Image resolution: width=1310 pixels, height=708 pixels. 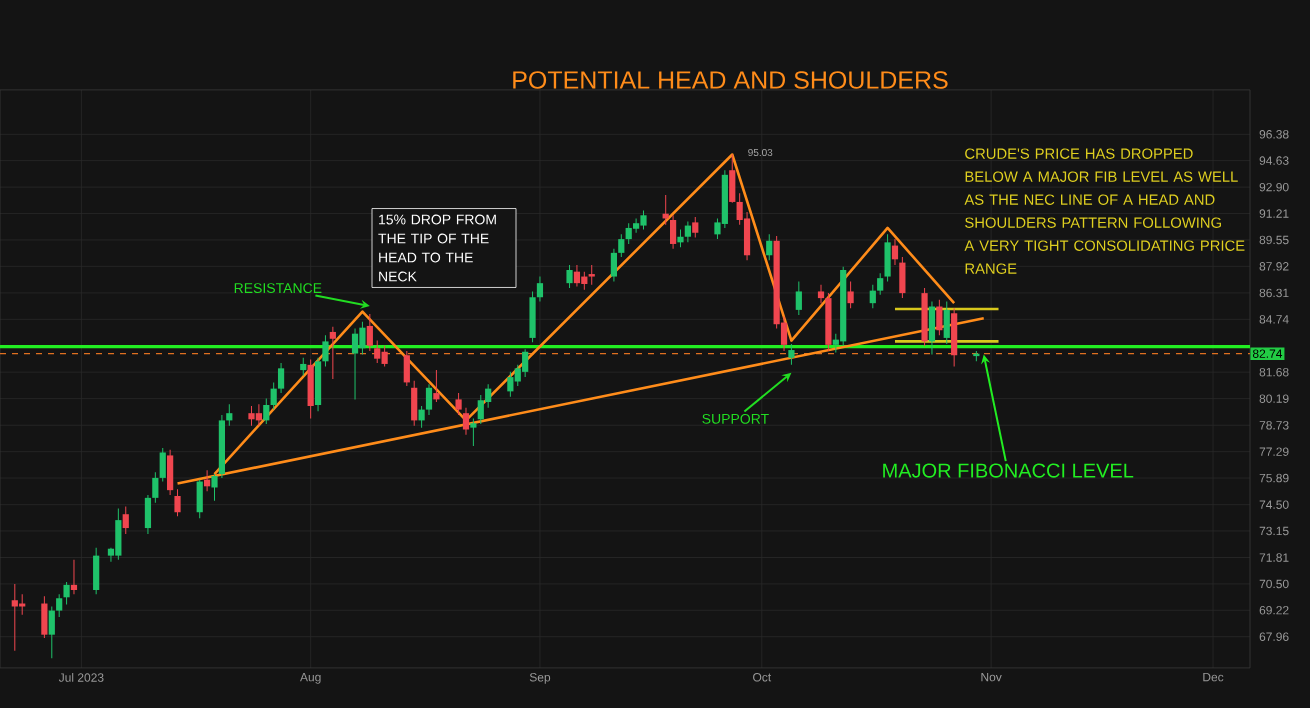 I want to click on annotation: MAJOR FIBONACCI LEVEL, so click(x=1008, y=470).